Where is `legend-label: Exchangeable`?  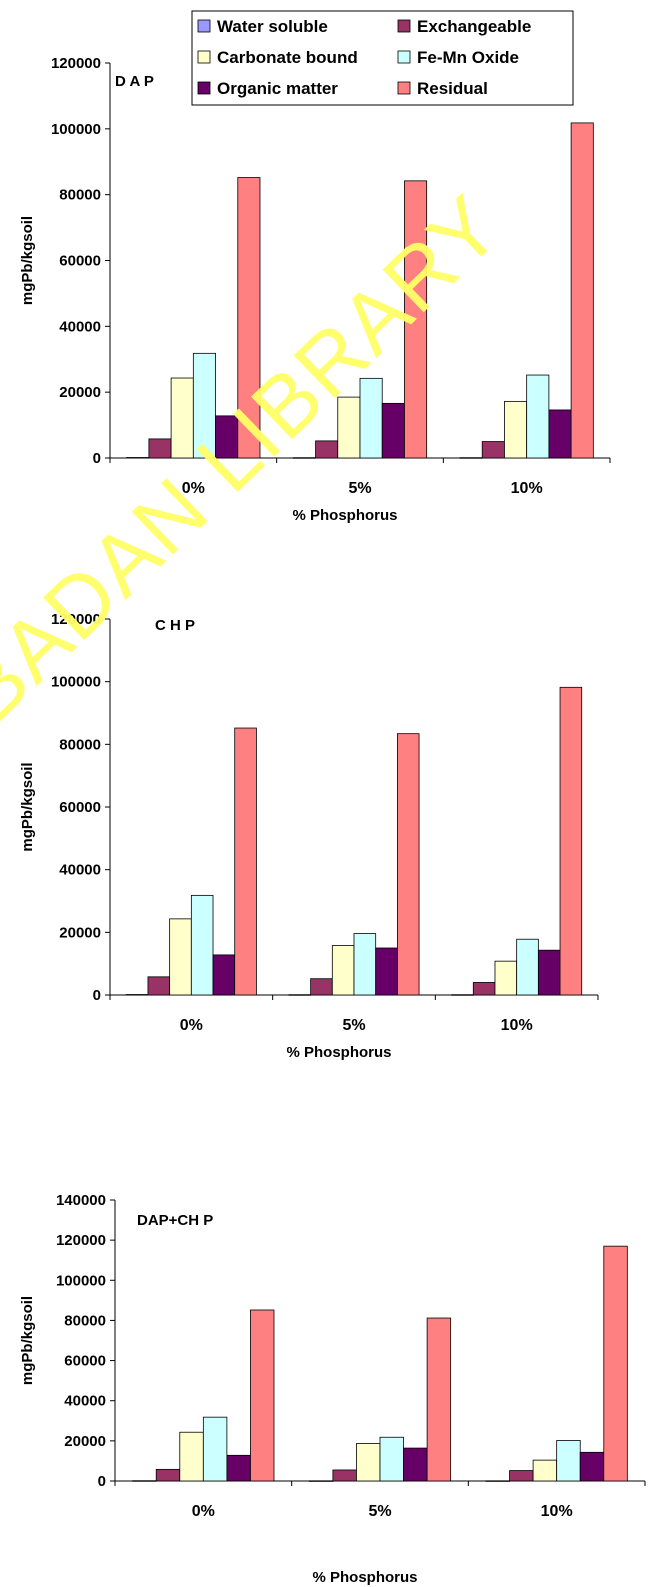
legend-label: Exchangeable is located at coordinates (474, 26).